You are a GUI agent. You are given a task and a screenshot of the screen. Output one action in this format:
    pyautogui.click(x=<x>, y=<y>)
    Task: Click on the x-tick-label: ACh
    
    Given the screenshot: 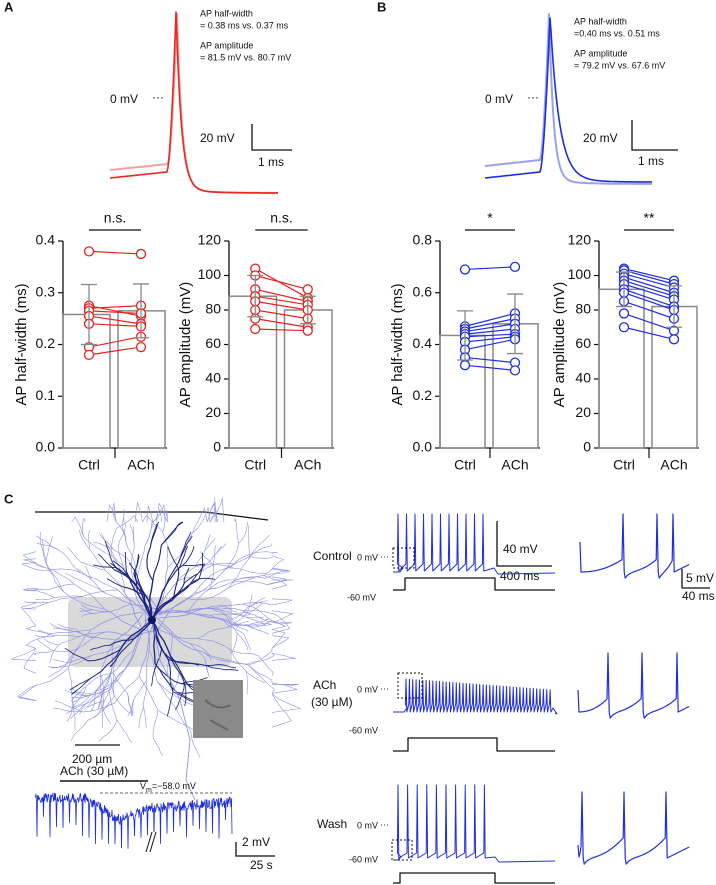 What is the action you would take?
    pyautogui.click(x=140, y=465)
    